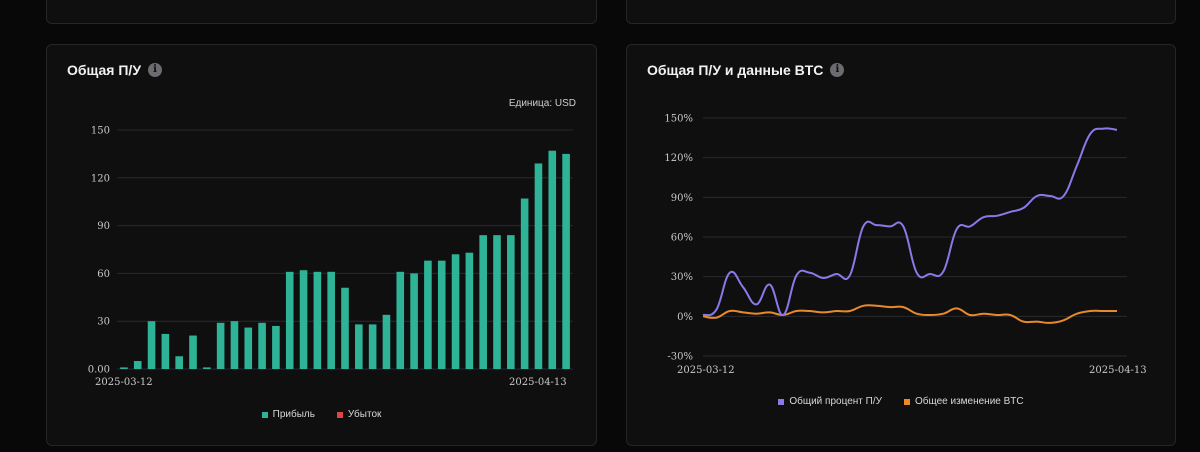 This screenshot has height=452, width=1200. I want to click on legend-btc: Общее изменение BTC, so click(963, 401).